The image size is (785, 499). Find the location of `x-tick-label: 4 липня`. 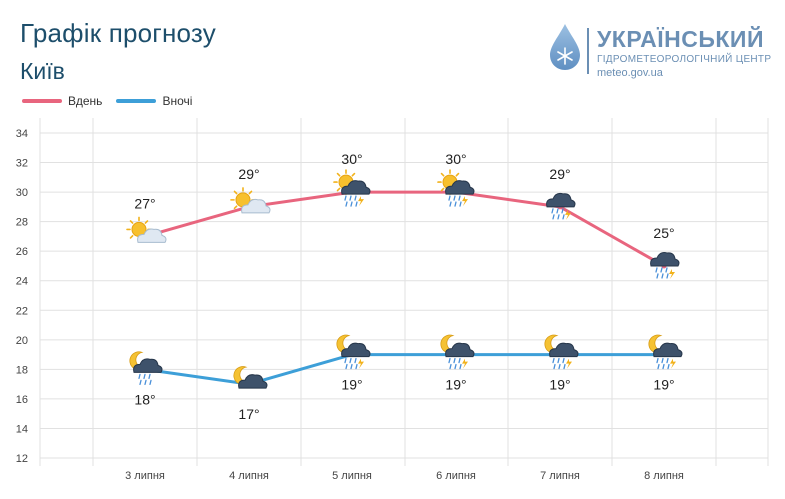

x-tick-label: 4 липня is located at coordinates (249, 476).